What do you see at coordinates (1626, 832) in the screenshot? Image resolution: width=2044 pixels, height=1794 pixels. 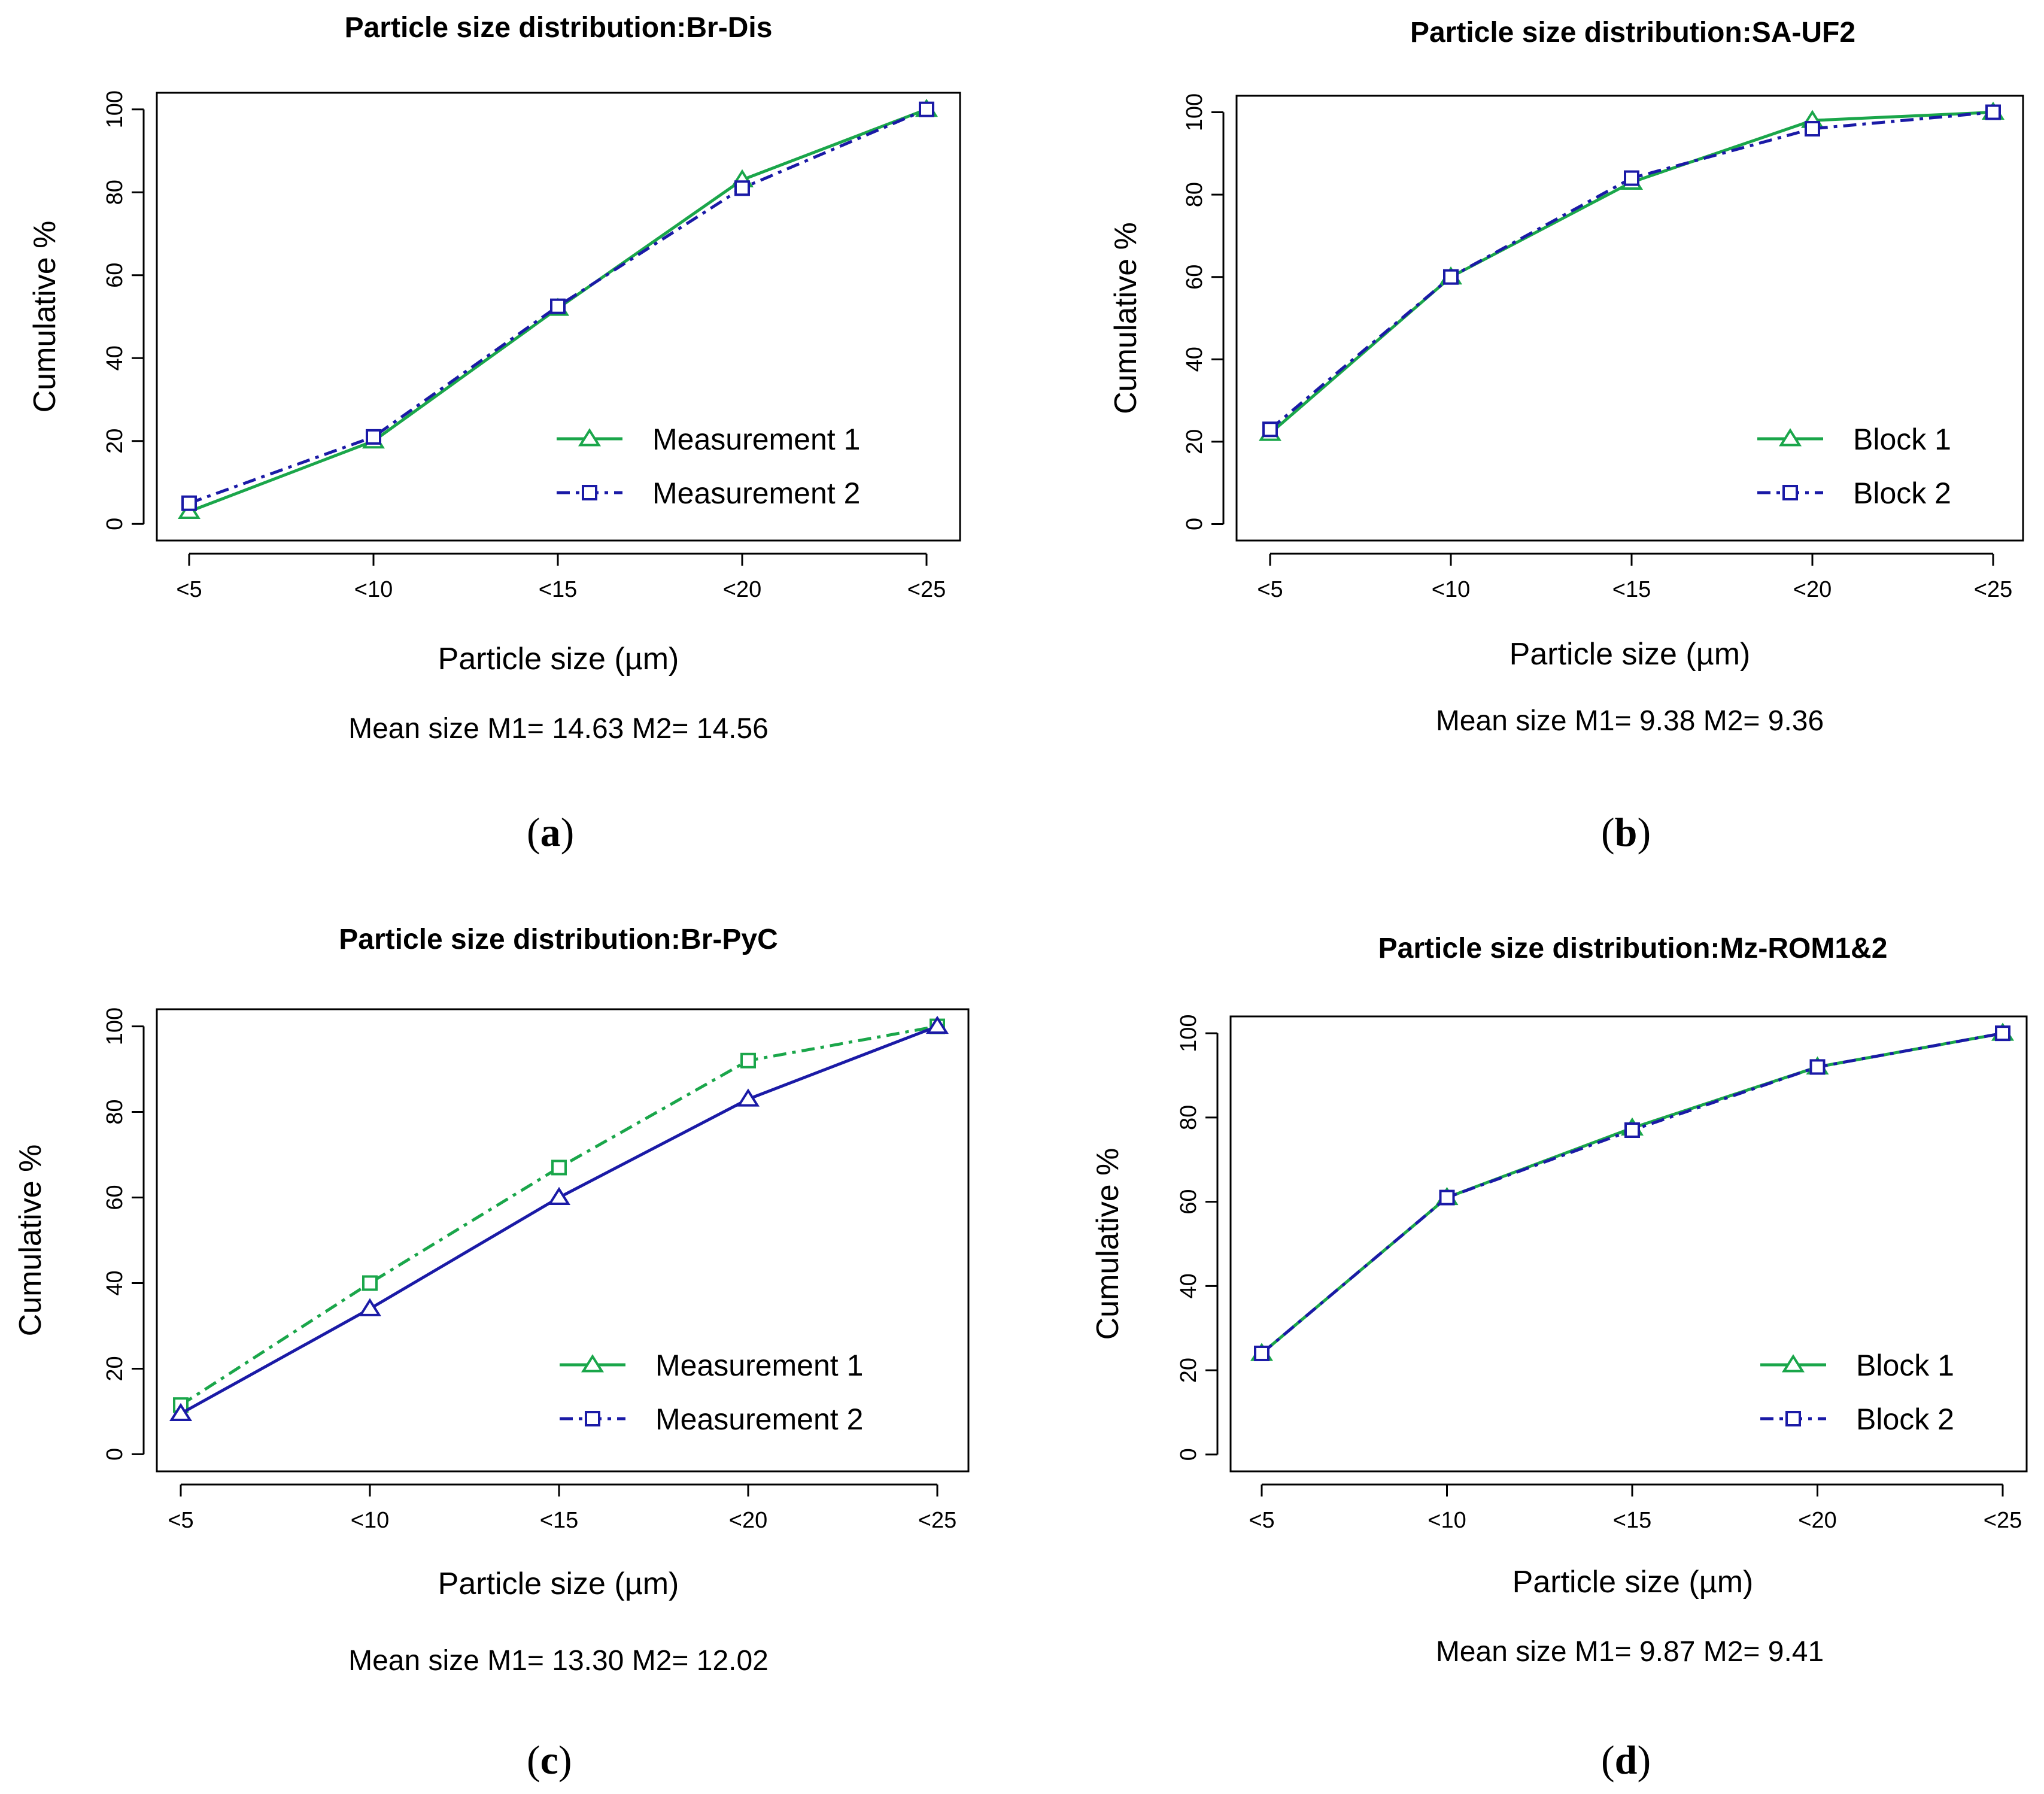 I see `panel-label-letter: b` at bounding box center [1626, 832].